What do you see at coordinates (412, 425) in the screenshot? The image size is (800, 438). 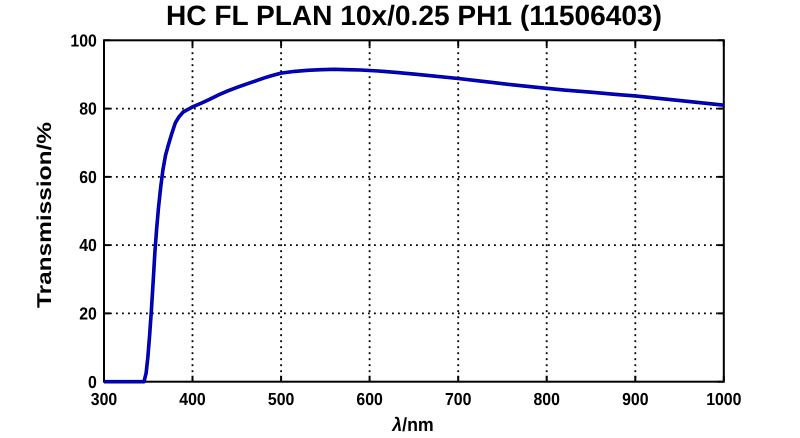 I see `svg-text: λ/nm` at bounding box center [412, 425].